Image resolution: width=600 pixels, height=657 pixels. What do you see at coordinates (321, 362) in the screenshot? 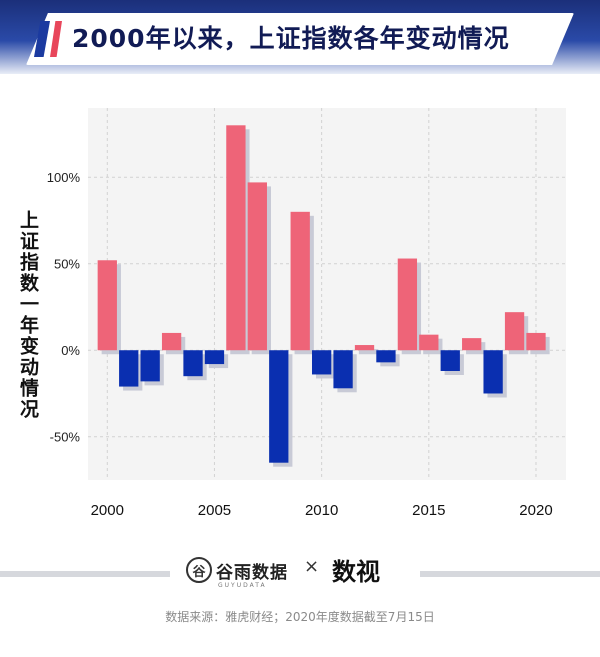
I see `bar-2010` at bounding box center [321, 362].